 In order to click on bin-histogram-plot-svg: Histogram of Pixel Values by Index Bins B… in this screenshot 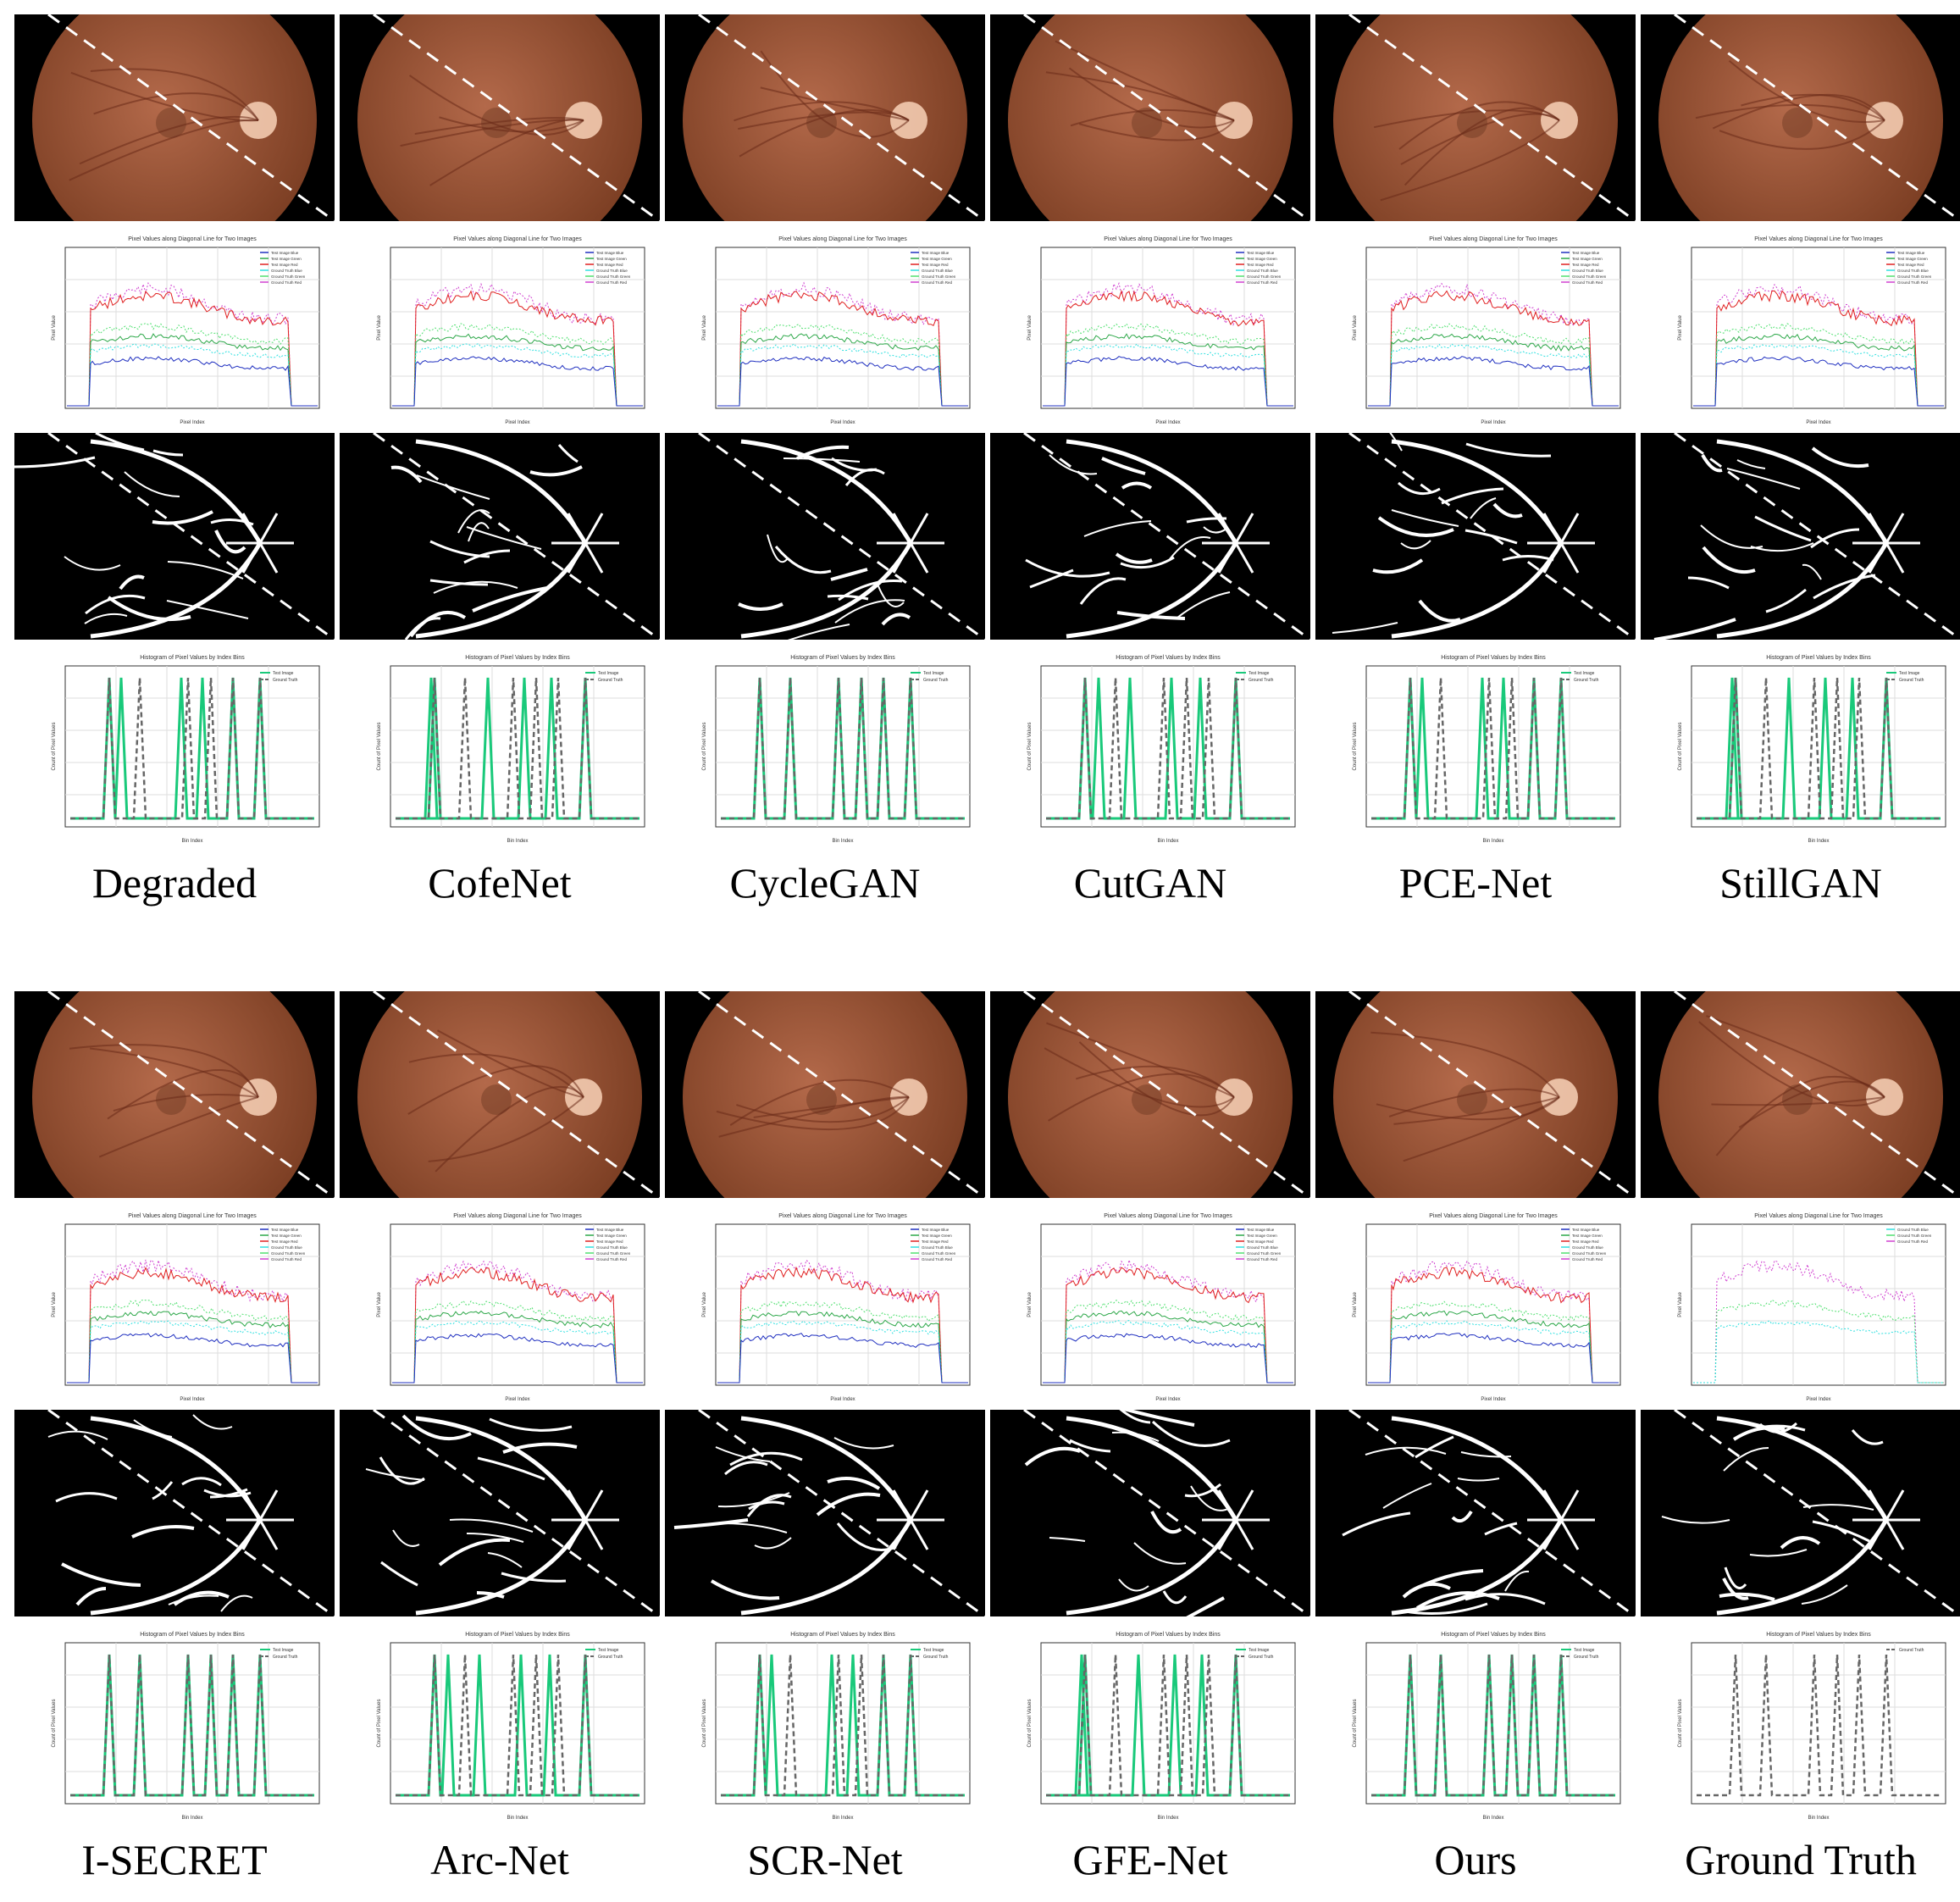, I will do `click(1801, 1722)`.